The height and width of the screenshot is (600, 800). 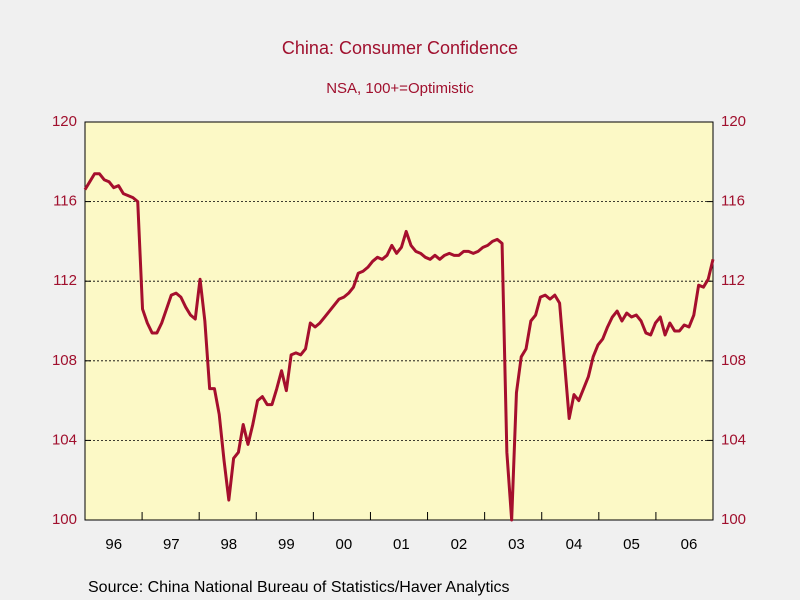 I want to click on y2-tick-label: 112, so click(x=733, y=280).